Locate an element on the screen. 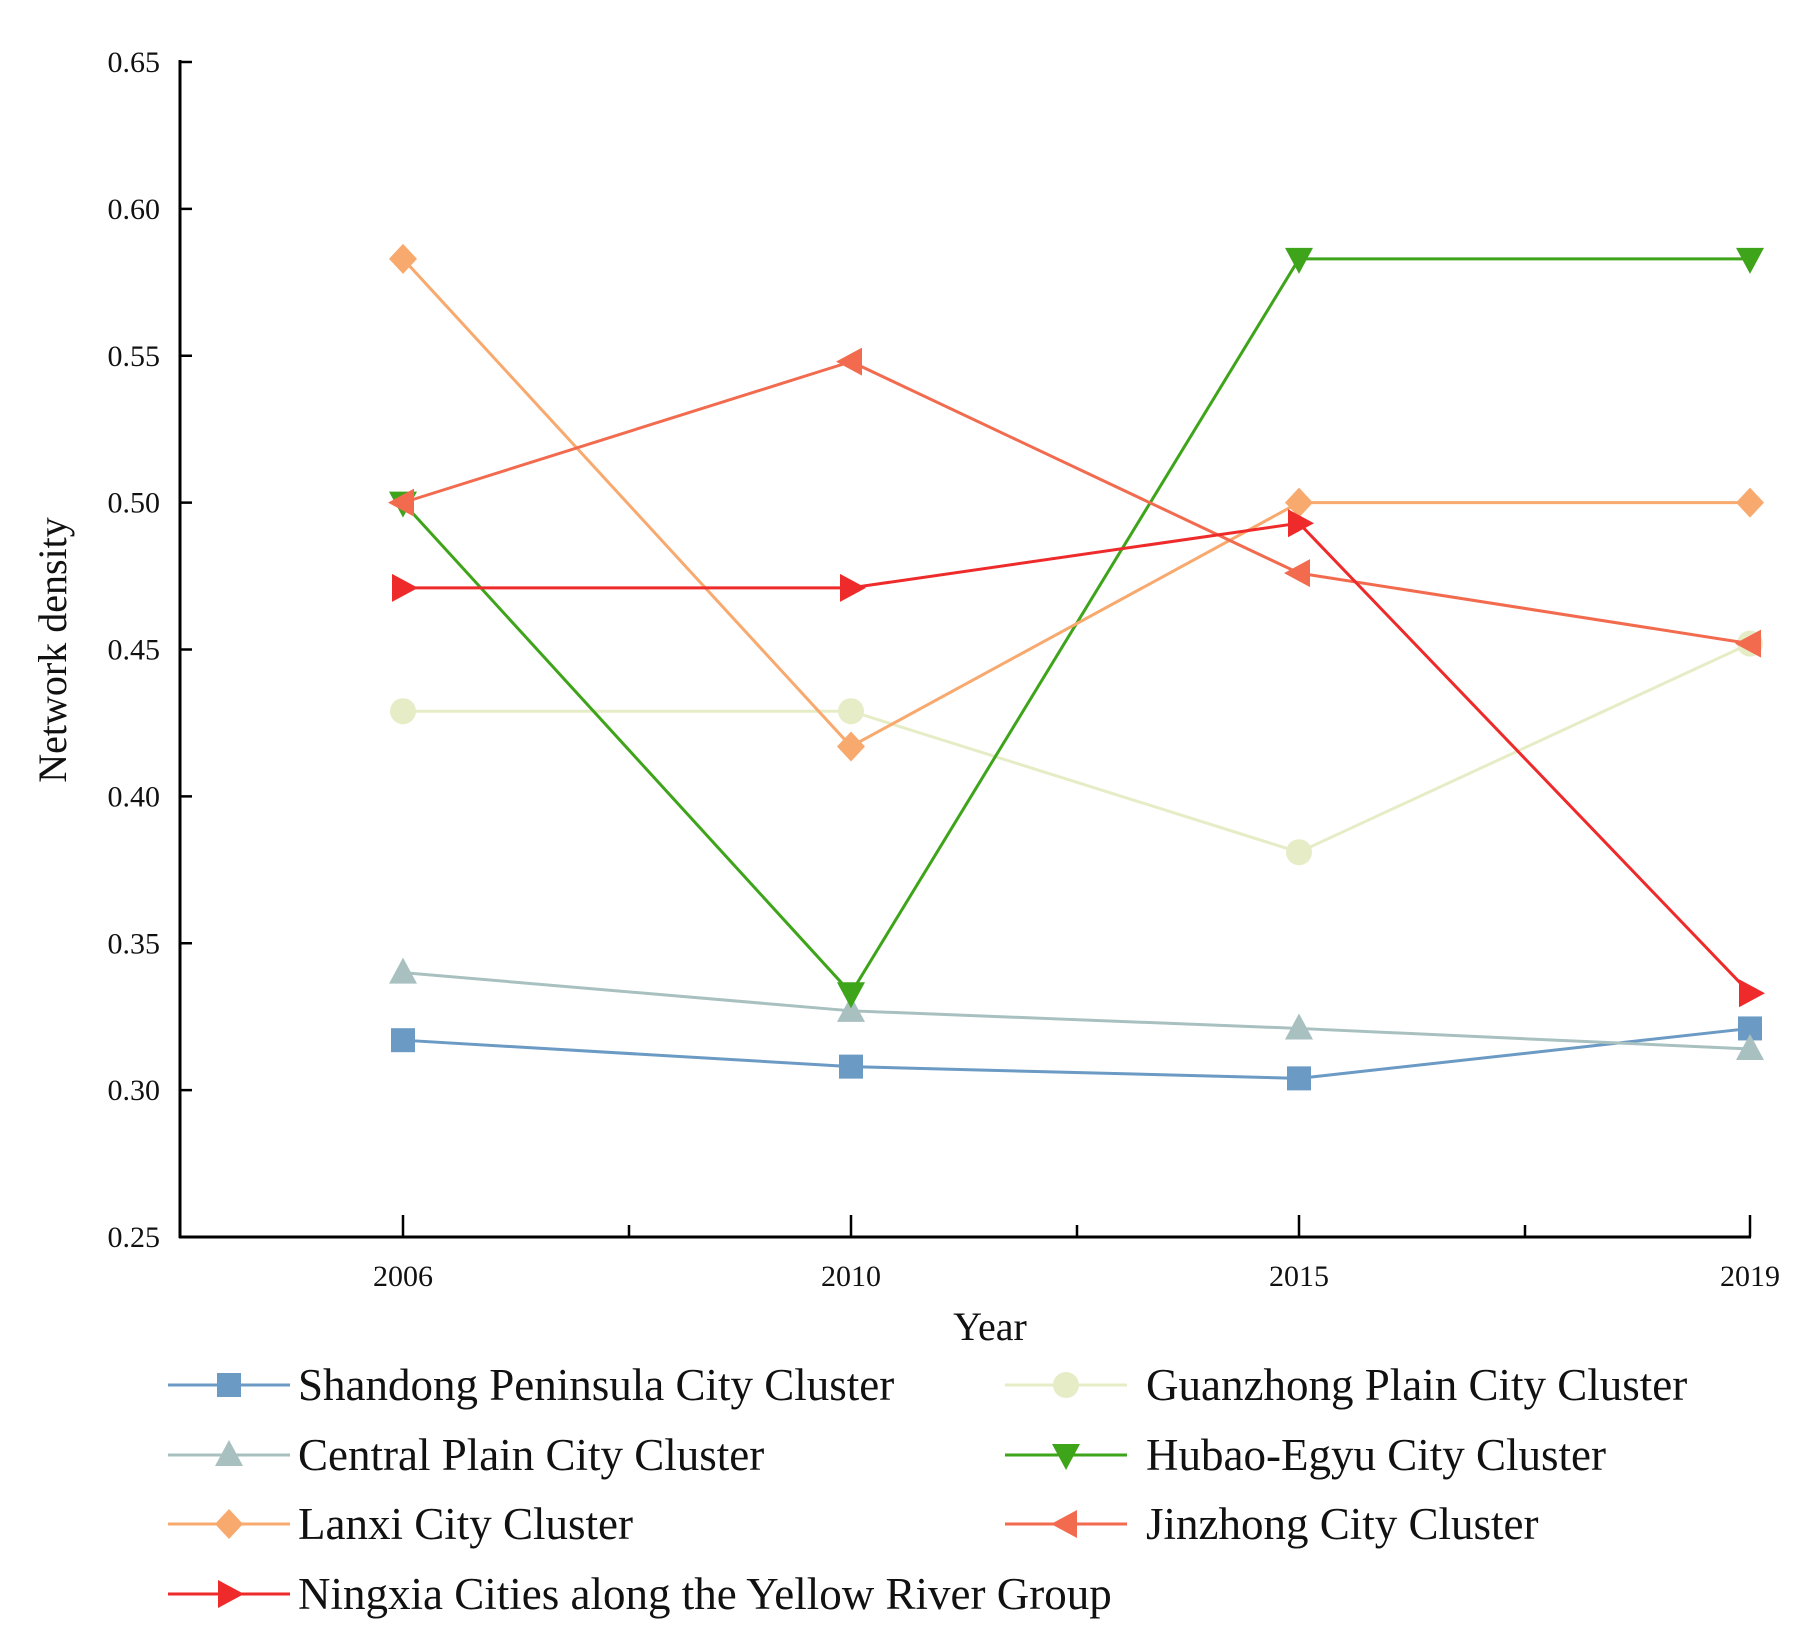 The width and height of the screenshot is (1818, 1633). y-tick-label: 0.35 is located at coordinates (134, 943).